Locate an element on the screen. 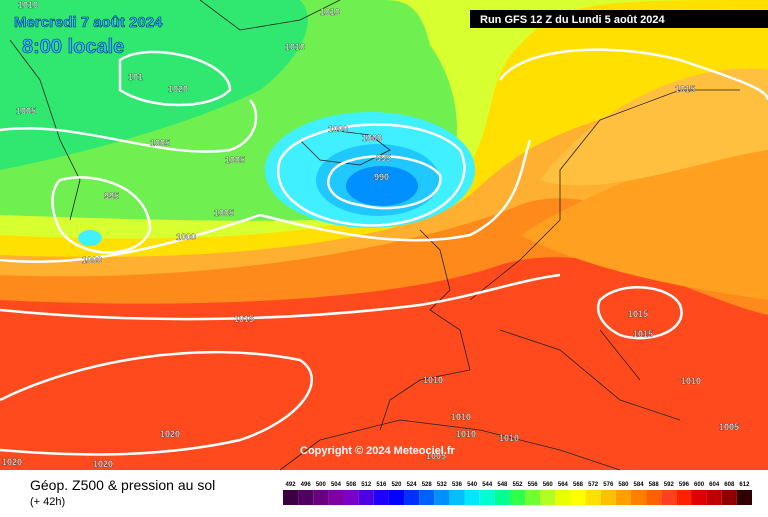 This screenshot has height=517, width=768. copyright: Copyright © 2024 Meteociel.fr is located at coordinates (378, 451).